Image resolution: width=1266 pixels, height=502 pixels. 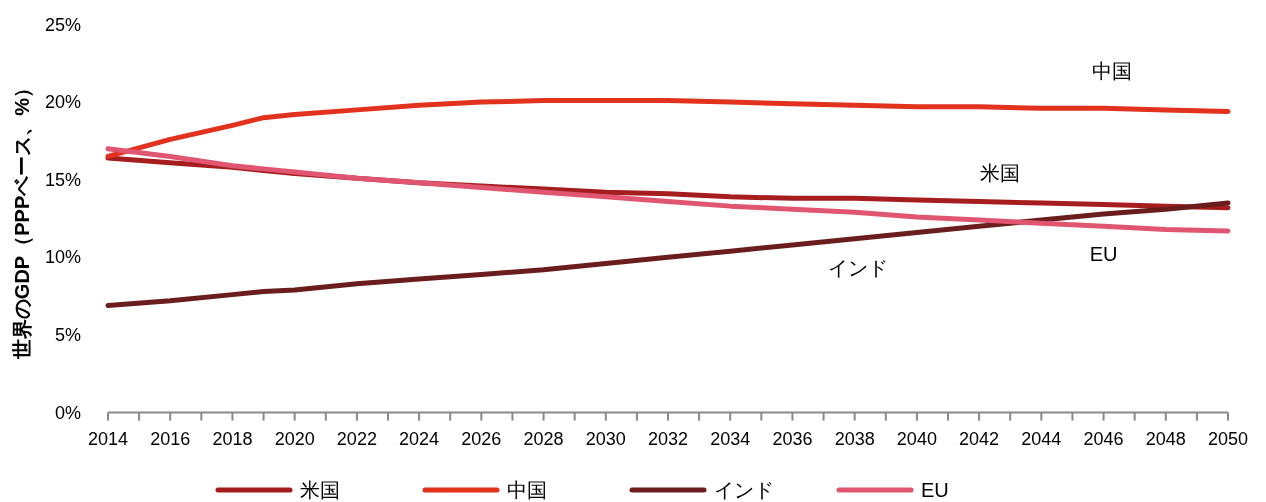 I want to click on legend-label: インド, so click(x=744, y=490).